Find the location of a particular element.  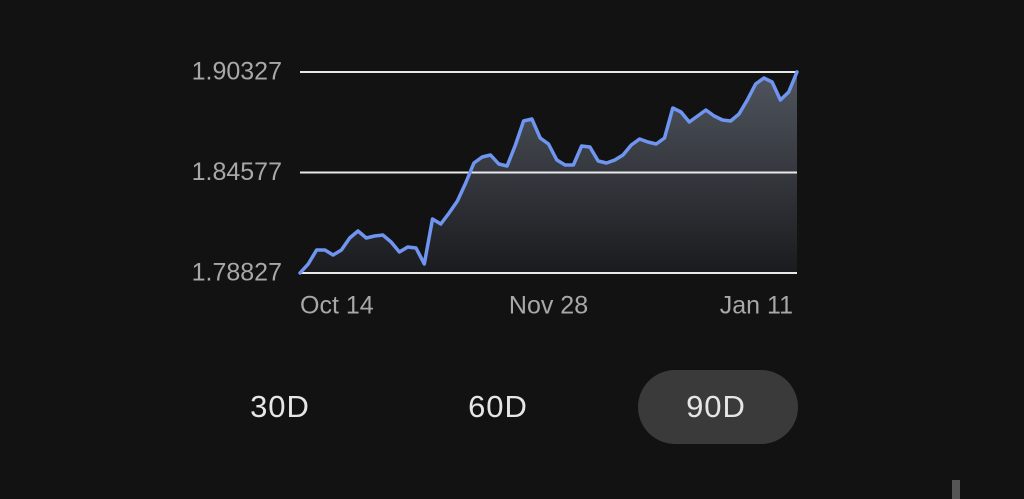

period-button: 30D is located at coordinates (280, 406).